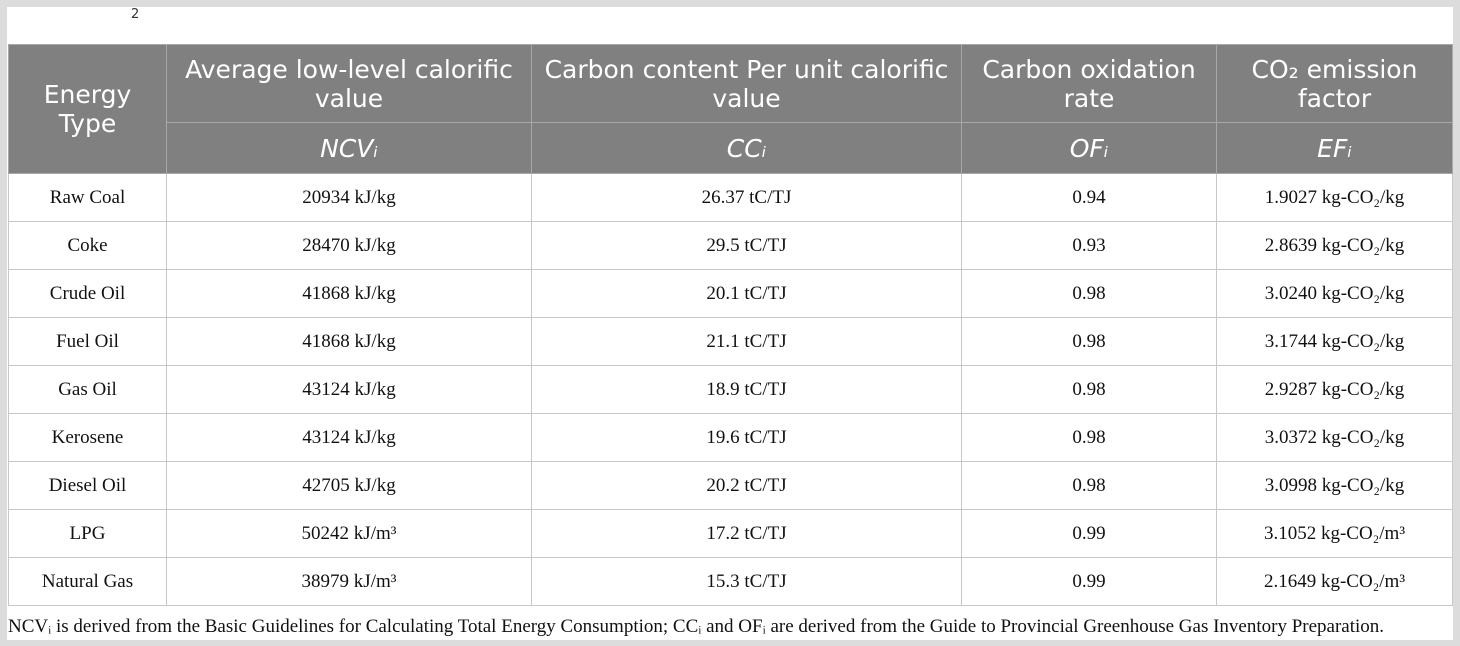  I want to click on table-cell: Kerosene, so click(87, 437).